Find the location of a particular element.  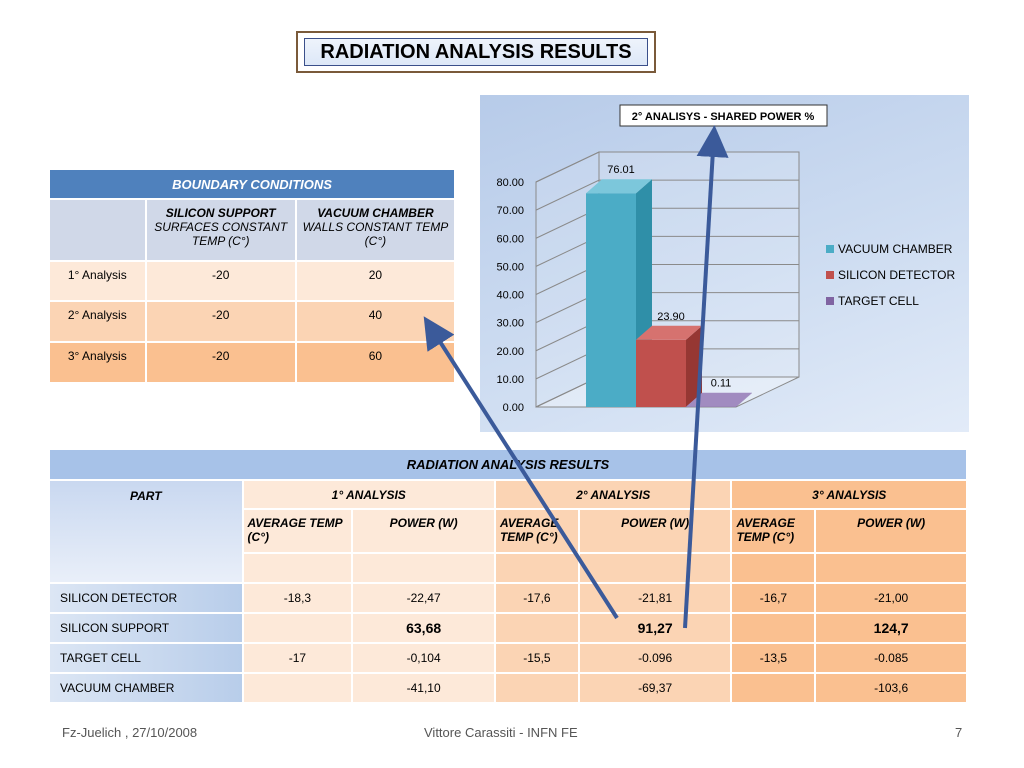

y-tick-label: 20.00 is located at coordinates (510, 352).